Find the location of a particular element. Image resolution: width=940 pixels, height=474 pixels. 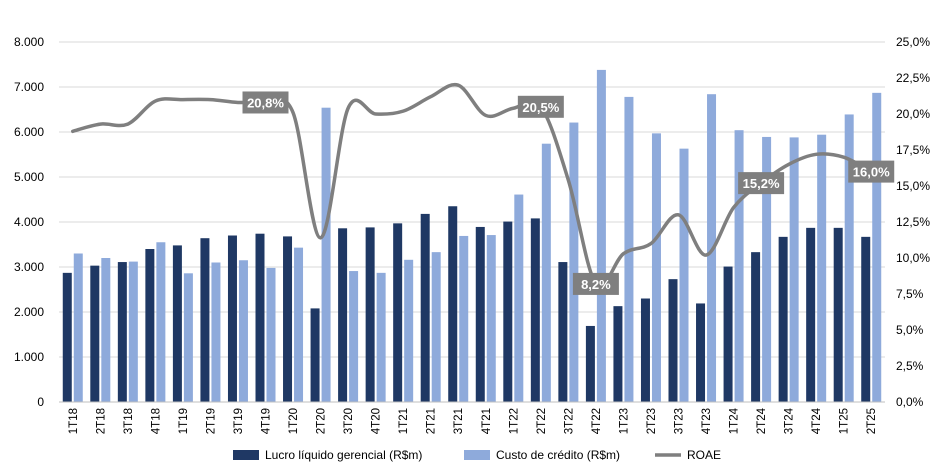

legend-custo: Custo de crédito (R$m) is located at coordinates (542, 455).